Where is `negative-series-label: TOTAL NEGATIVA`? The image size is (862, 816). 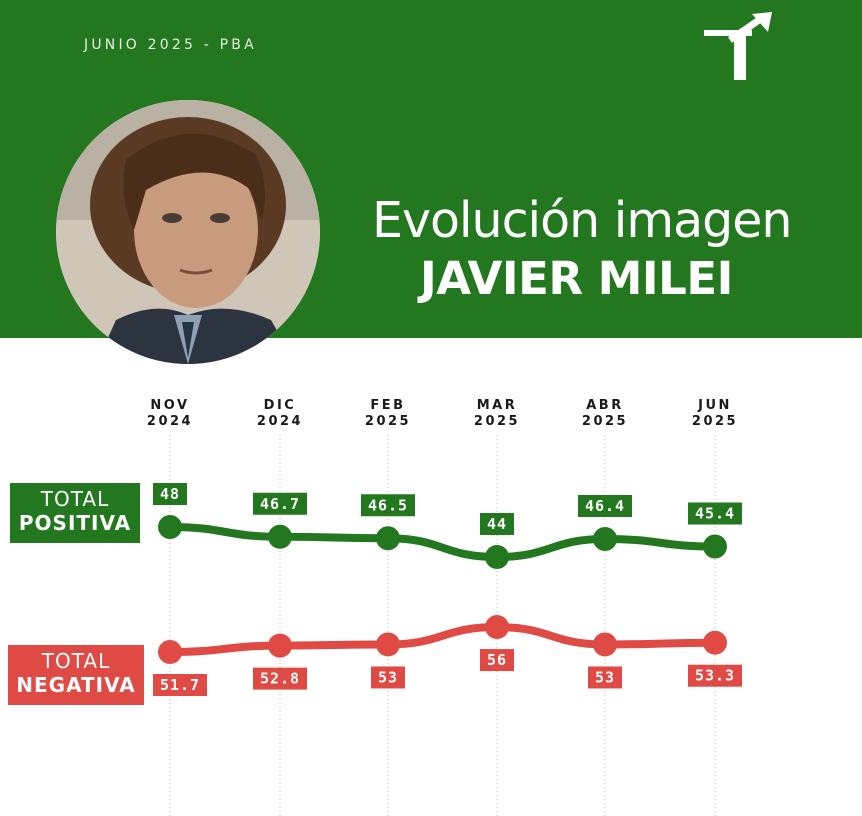 negative-series-label: TOTAL NEGATIVA is located at coordinates (76, 675).